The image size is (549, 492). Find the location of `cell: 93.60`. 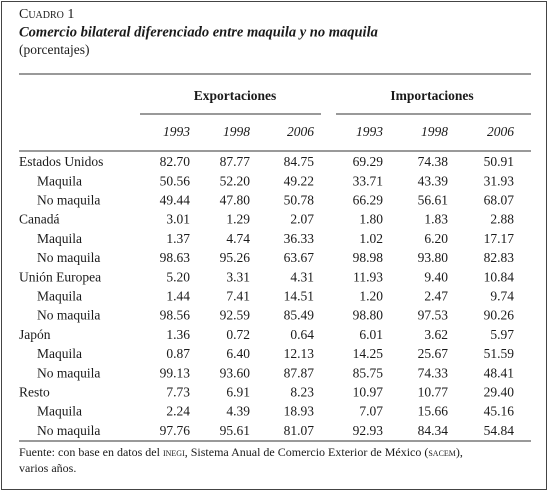

cell: 93.60 is located at coordinates (235, 372).